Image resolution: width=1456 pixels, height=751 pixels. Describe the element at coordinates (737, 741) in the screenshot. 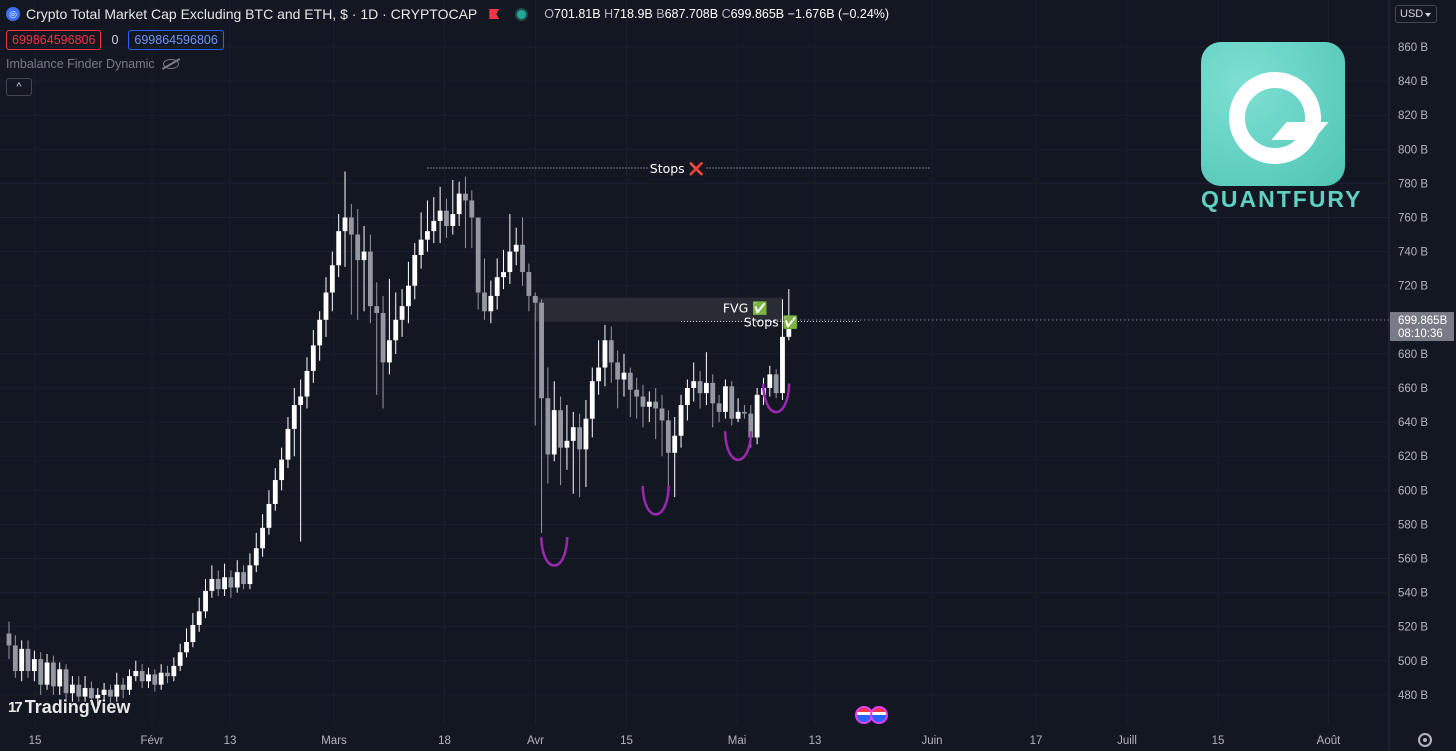

I see `x-tick-label: Mai` at that location.